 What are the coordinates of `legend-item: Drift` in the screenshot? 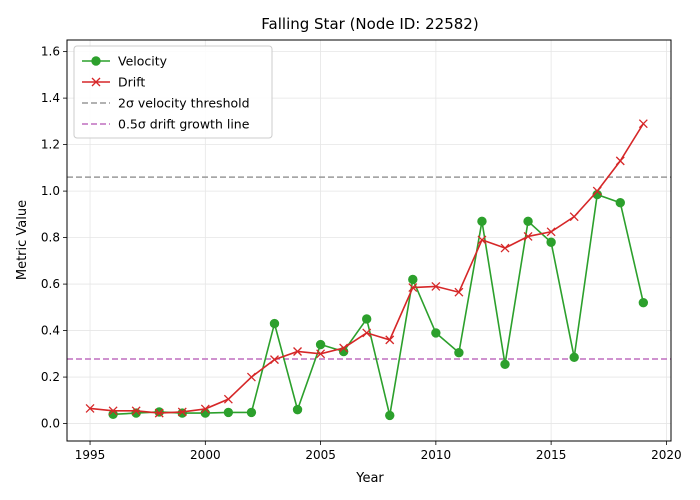 It's located at (113, 82).